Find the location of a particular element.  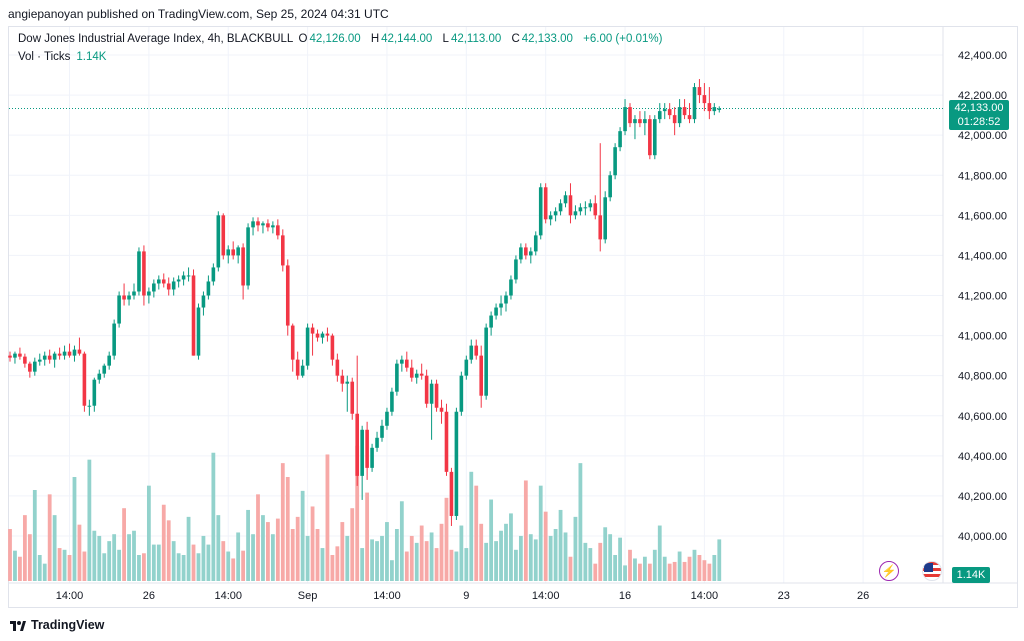

us-flag-icon is located at coordinates (932, 571).